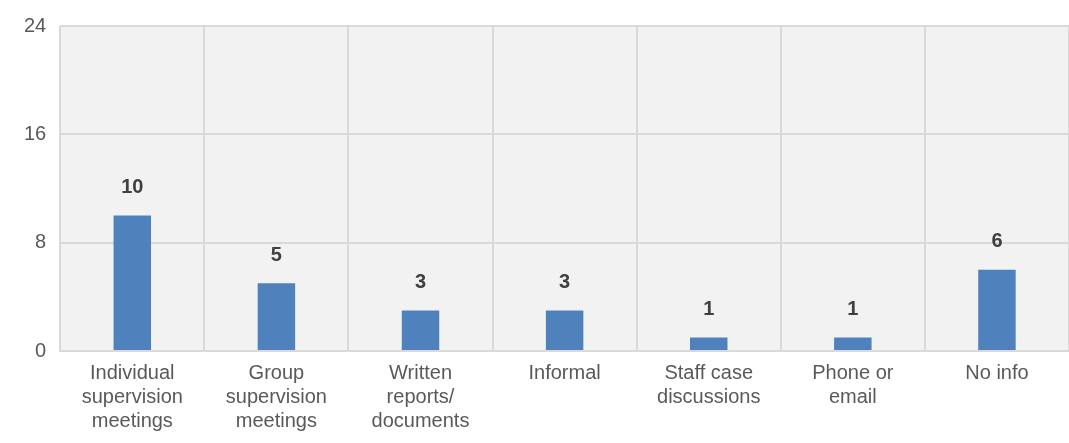  Describe the element at coordinates (276, 253) in the screenshot. I see `data-label: 5` at that location.